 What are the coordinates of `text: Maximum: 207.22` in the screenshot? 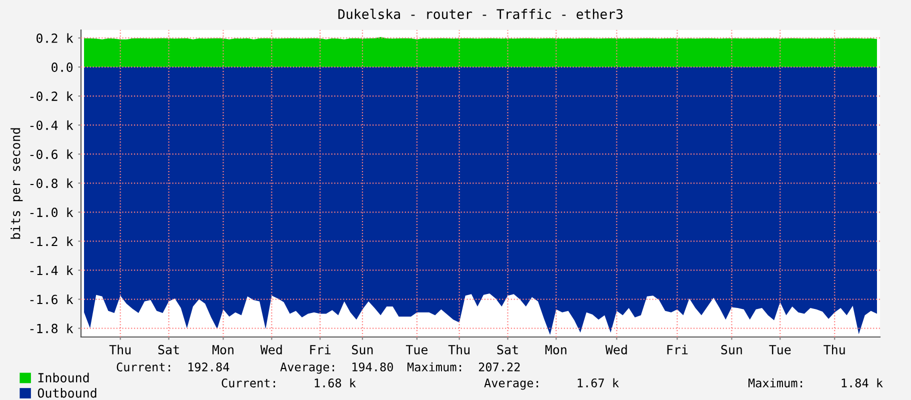 It's located at (463, 367).